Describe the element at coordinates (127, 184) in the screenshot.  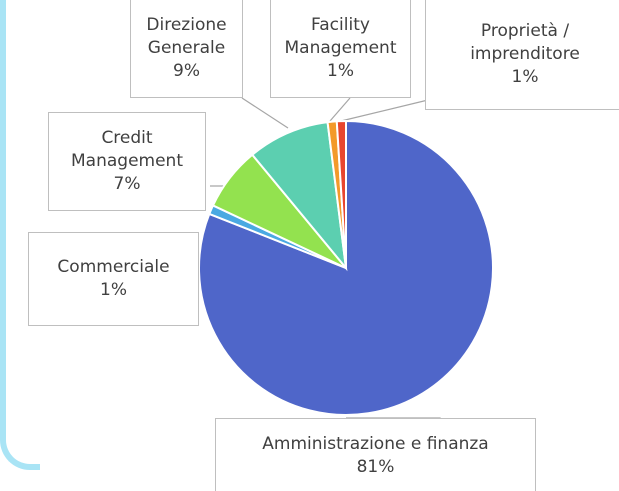
I see `slice-value: 7%` at that location.